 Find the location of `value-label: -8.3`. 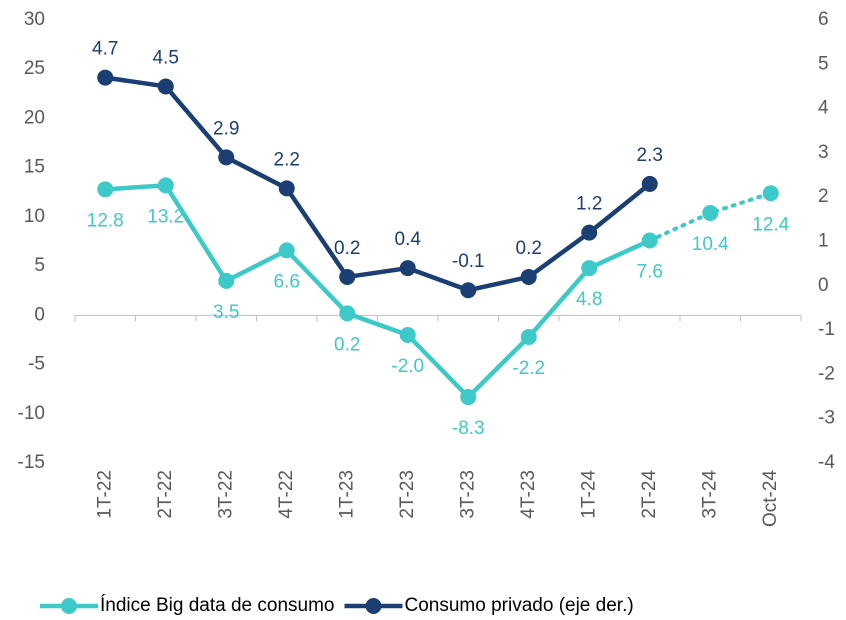

value-label: -8.3 is located at coordinates (468, 428).